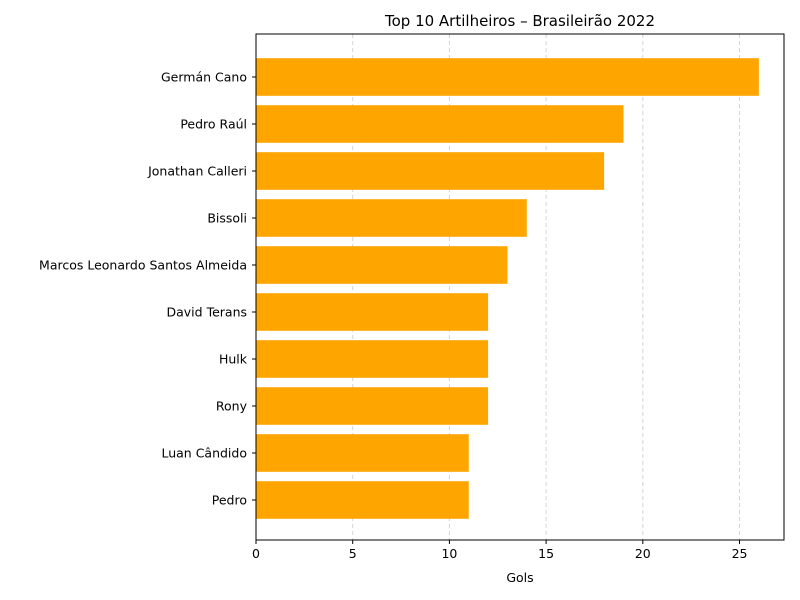 This screenshot has width=800, height=600. I want to click on y-tick-label: Jonathan Calleri, so click(197, 171).